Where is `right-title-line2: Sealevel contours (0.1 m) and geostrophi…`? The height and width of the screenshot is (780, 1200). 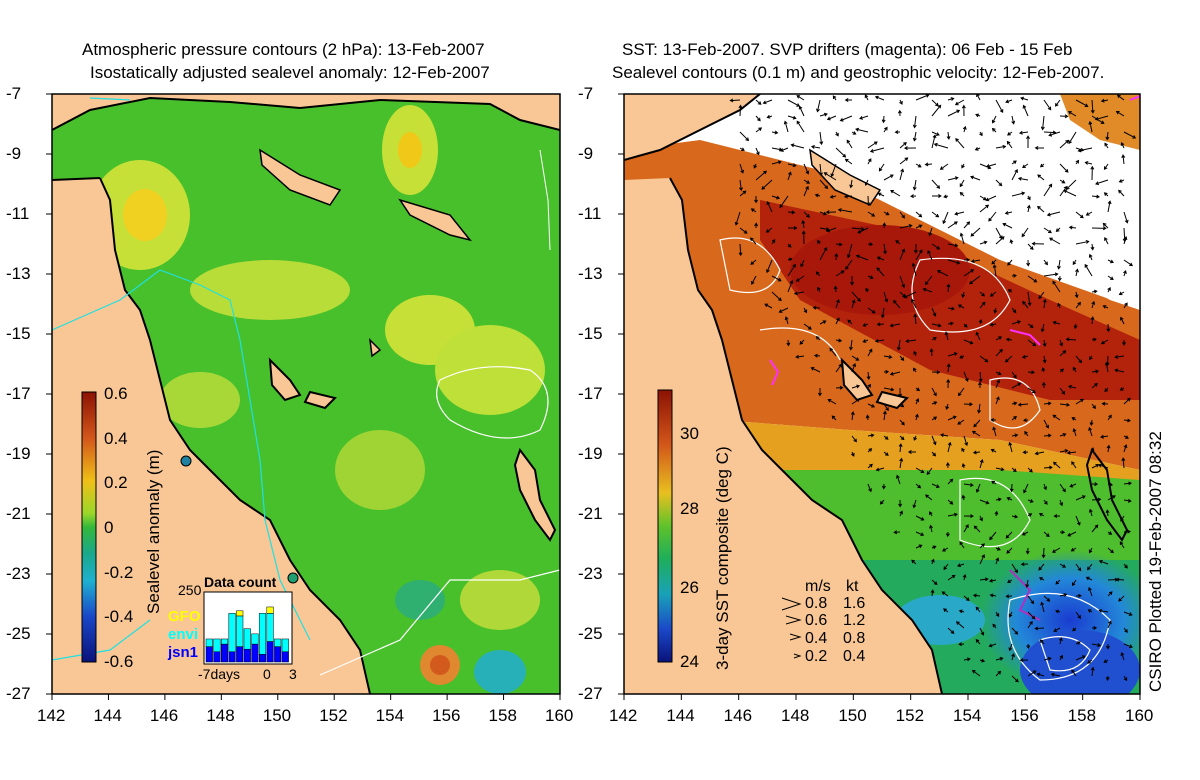
right-title-line2: Sealevel contours (0.1 m) and geostrophi… is located at coordinates (858, 72).